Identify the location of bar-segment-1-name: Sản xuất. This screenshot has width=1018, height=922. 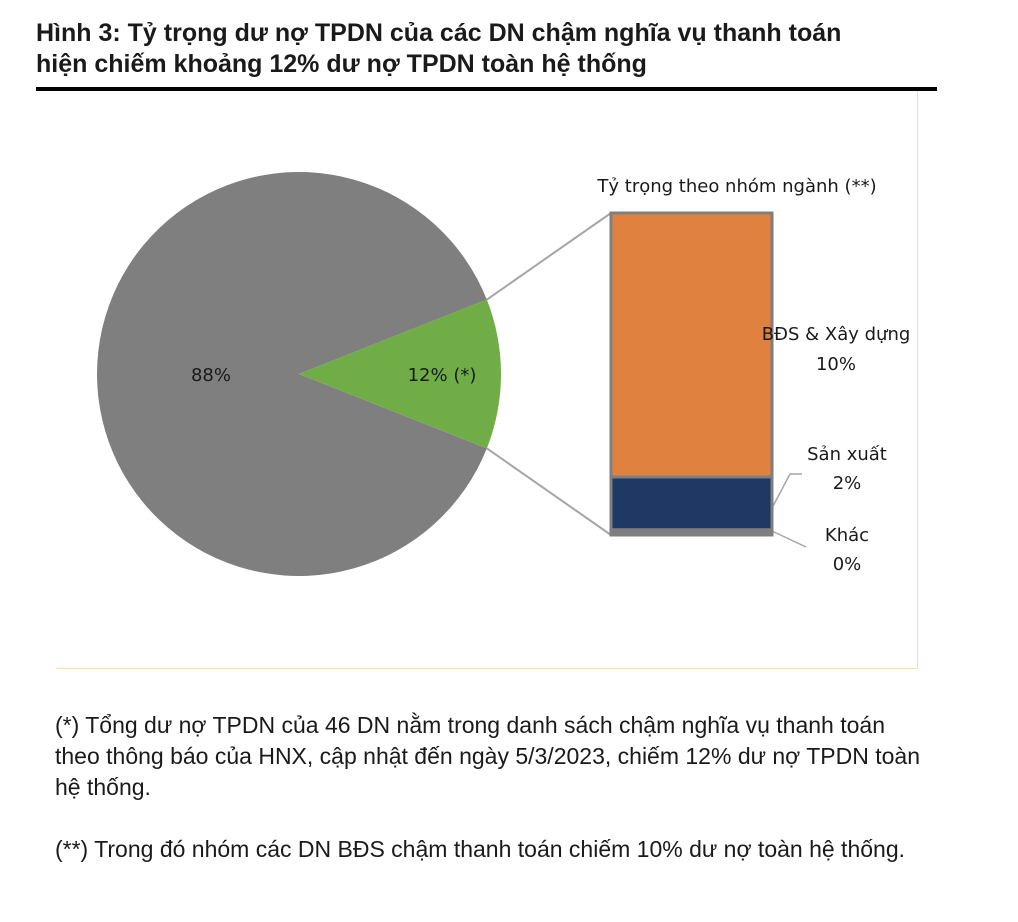
(847, 454).